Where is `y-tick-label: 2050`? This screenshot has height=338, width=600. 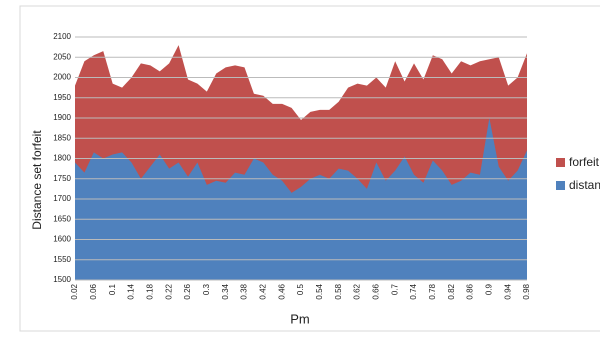
y-tick-label: 2050 is located at coordinates (62, 56).